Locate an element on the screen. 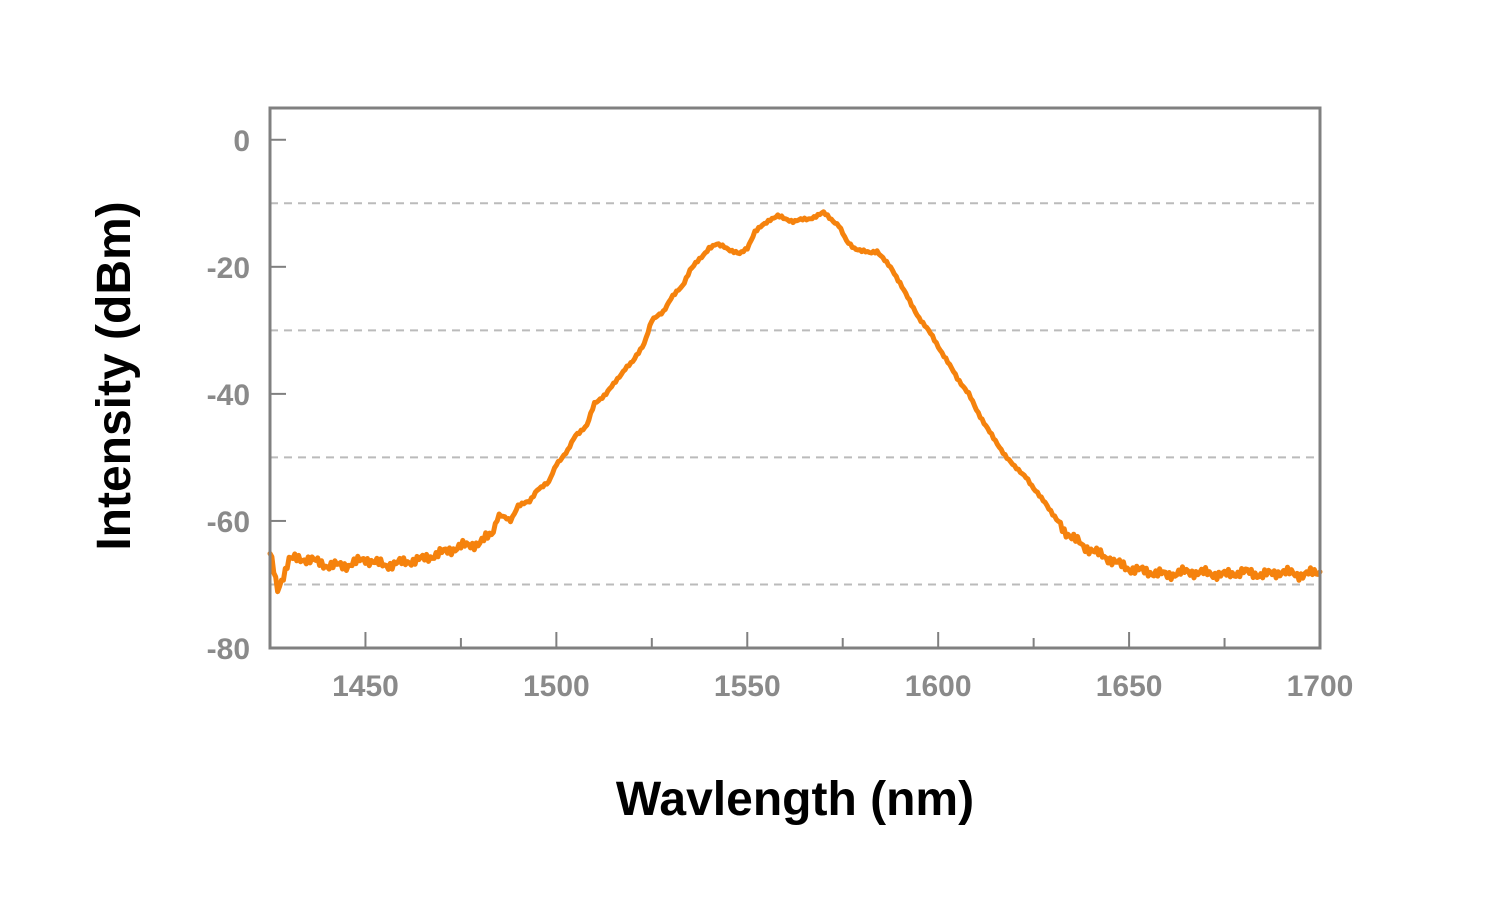 The image size is (1500, 905). x-tick-label: 1650 is located at coordinates (1129, 686).